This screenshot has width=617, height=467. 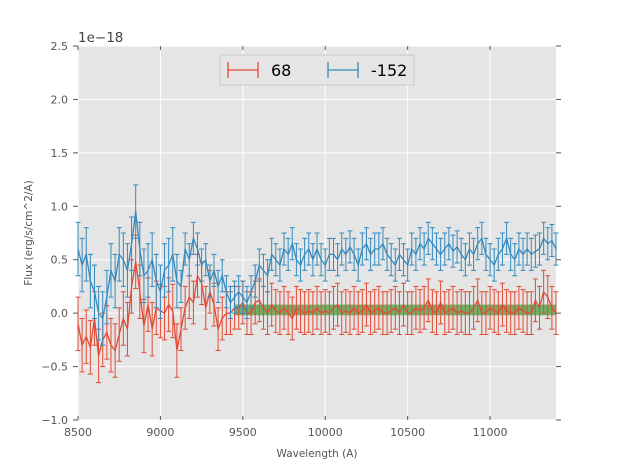 I want to click on y-tick-label: −1.0, so click(x=54, y=420).